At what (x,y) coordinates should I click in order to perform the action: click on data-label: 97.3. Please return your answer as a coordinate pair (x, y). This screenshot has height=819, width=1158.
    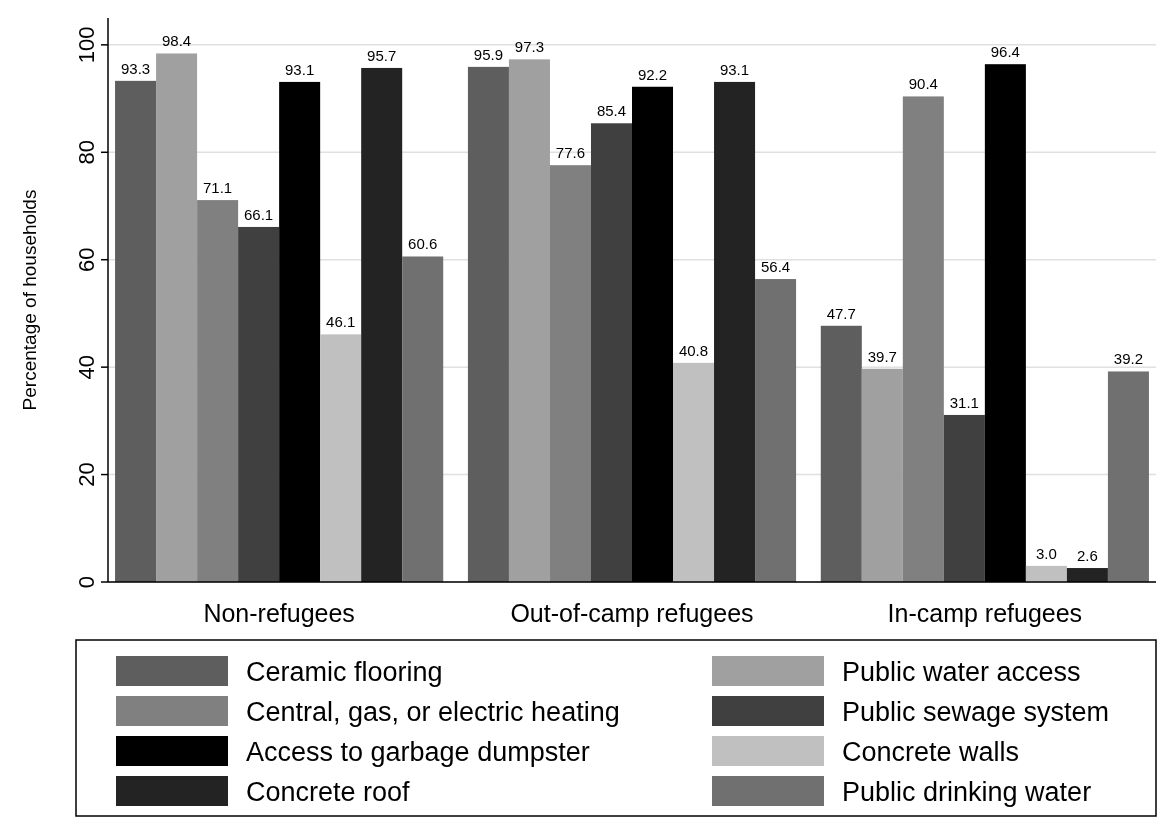
    Looking at the image, I should click on (529, 47).